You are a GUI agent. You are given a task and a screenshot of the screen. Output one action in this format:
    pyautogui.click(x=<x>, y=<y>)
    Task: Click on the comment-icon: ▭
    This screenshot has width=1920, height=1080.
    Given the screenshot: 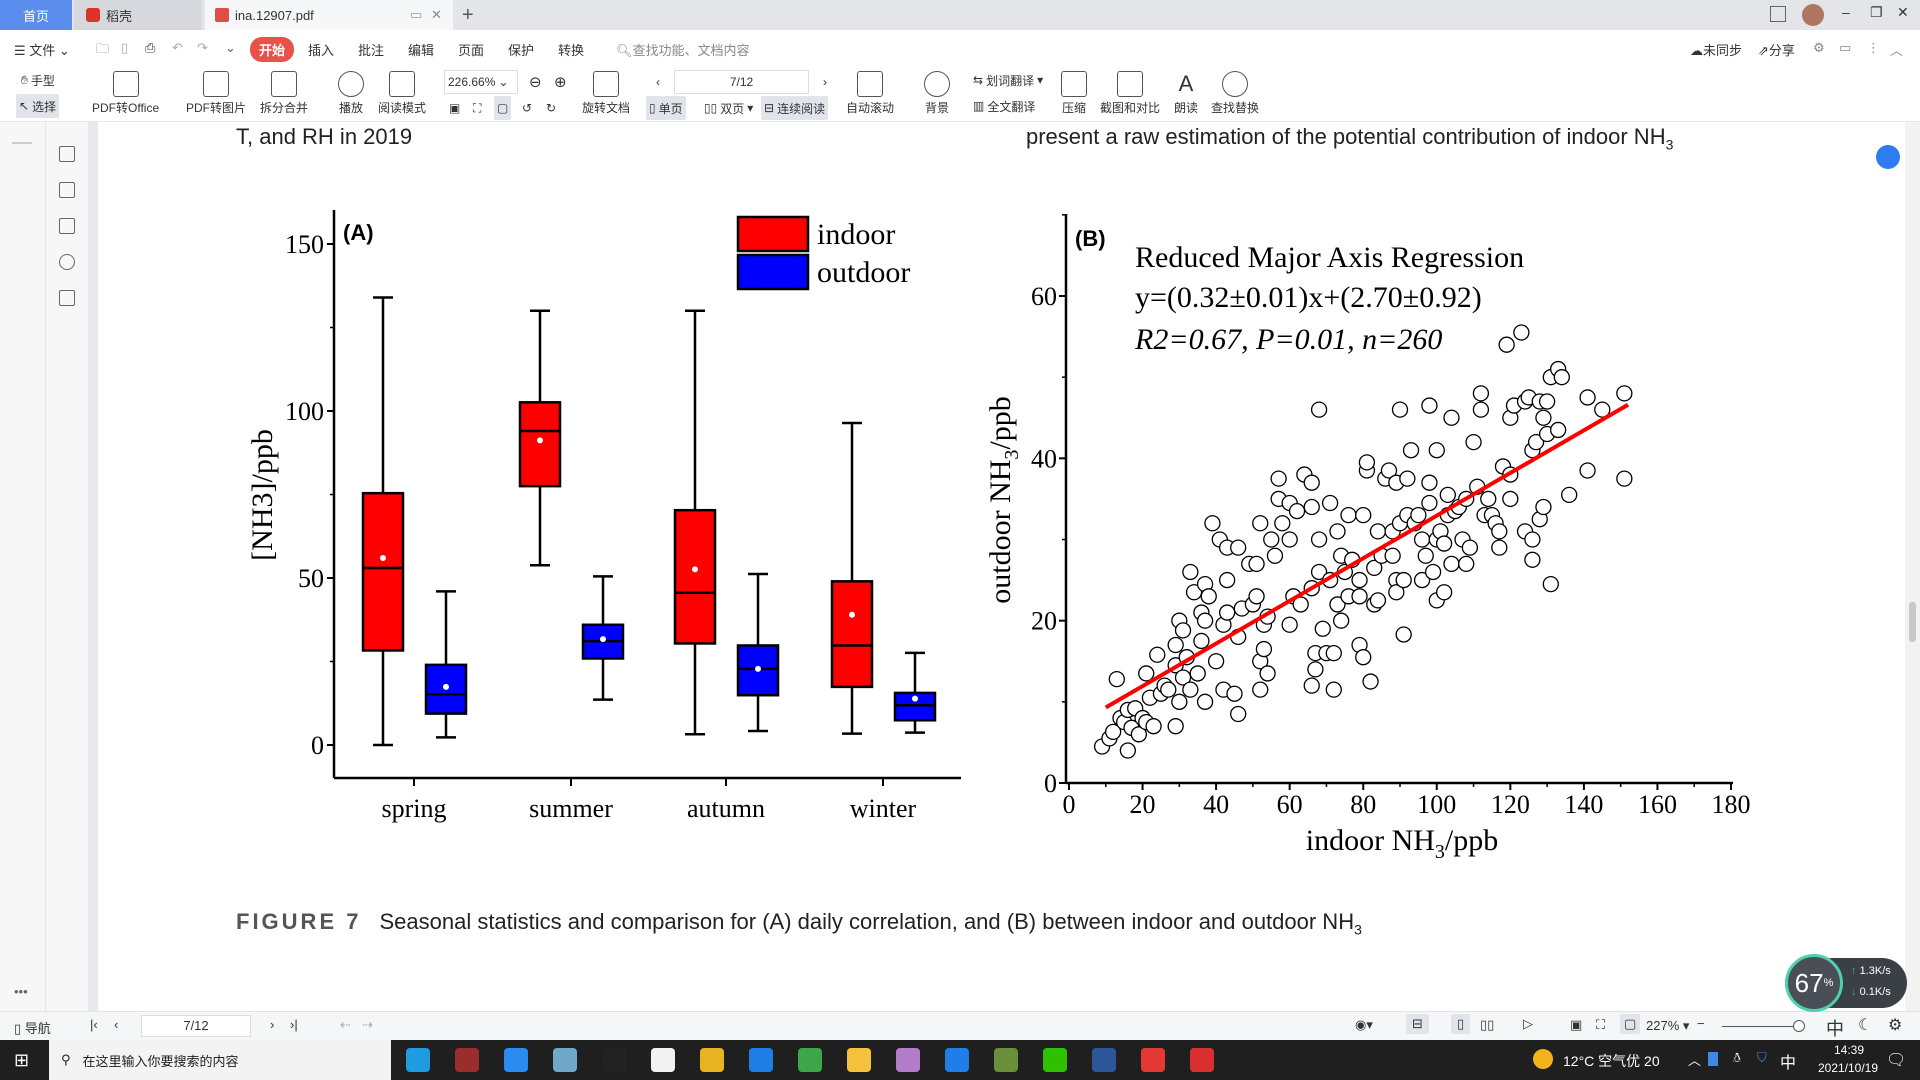 What is the action you would take?
    pyautogui.click(x=1845, y=47)
    